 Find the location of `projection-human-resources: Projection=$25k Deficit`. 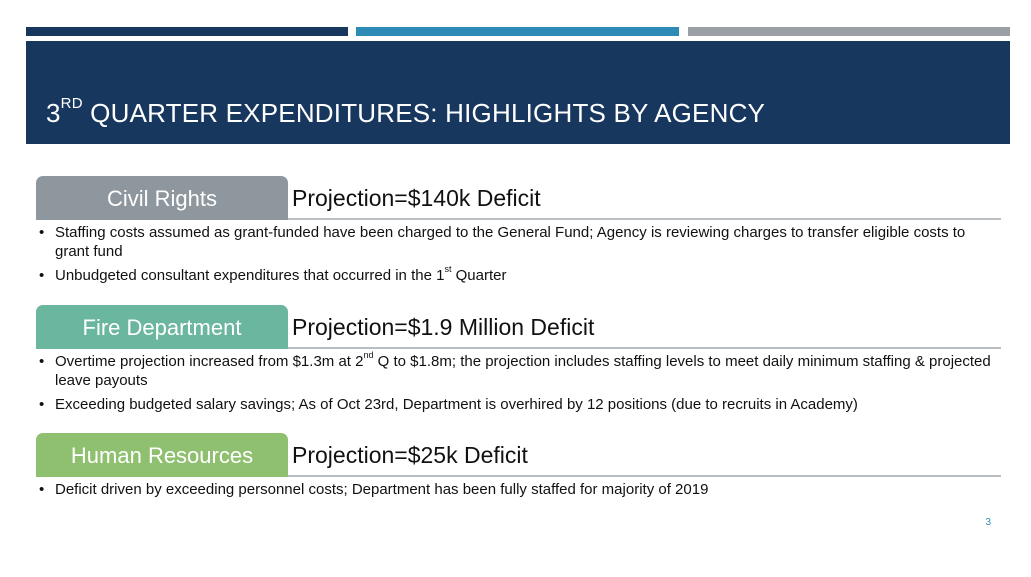

projection-human-resources: Projection=$25k Deficit is located at coordinates (410, 455).